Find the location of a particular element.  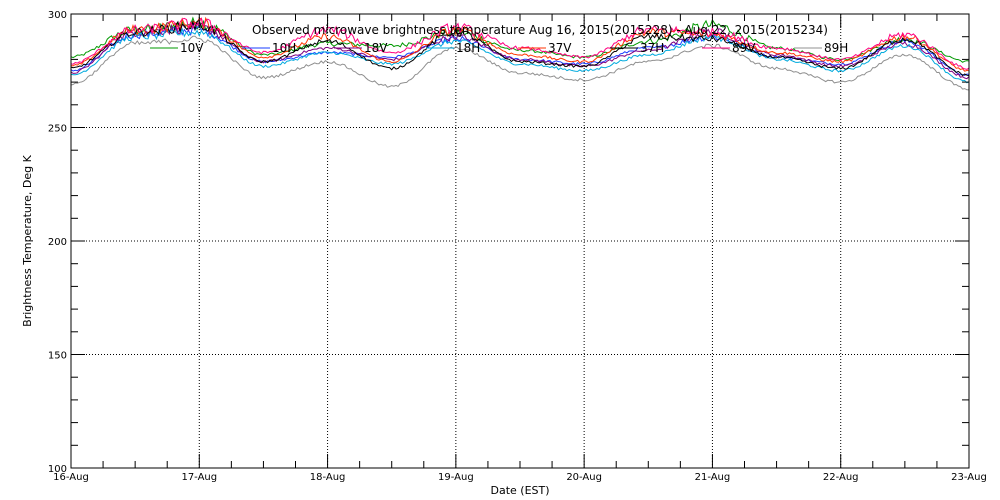

legend-label-89h: 89H is located at coordinates (836, 48).